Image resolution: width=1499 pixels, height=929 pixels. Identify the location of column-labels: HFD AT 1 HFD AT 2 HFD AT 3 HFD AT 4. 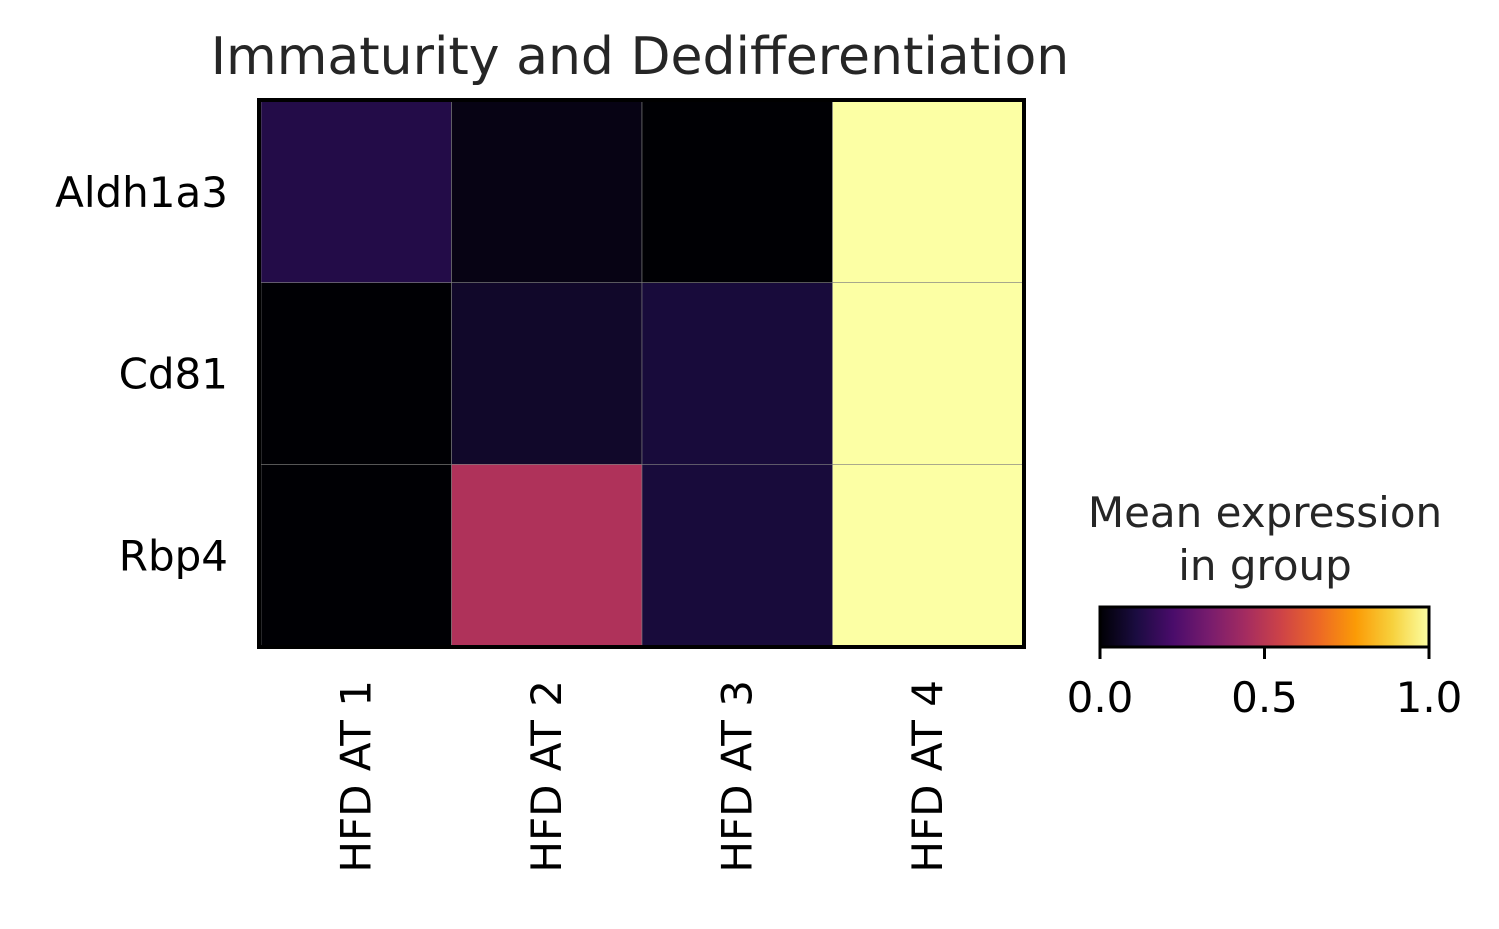
(641, 776).